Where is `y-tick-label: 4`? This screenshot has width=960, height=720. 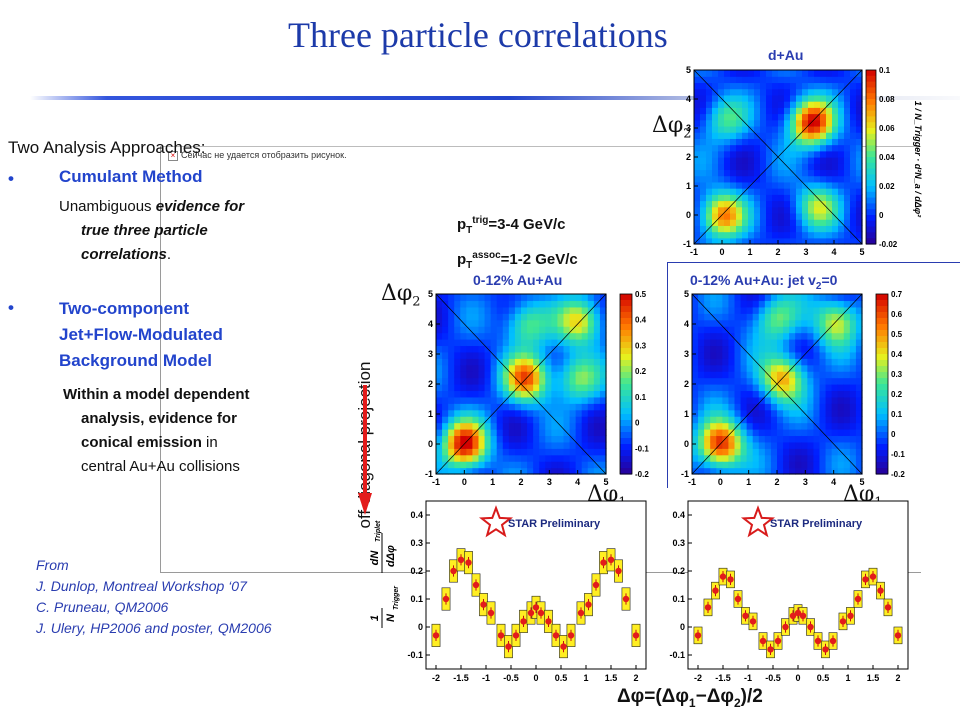 y-tick-label: 4 is located at coordinates (686, 324).